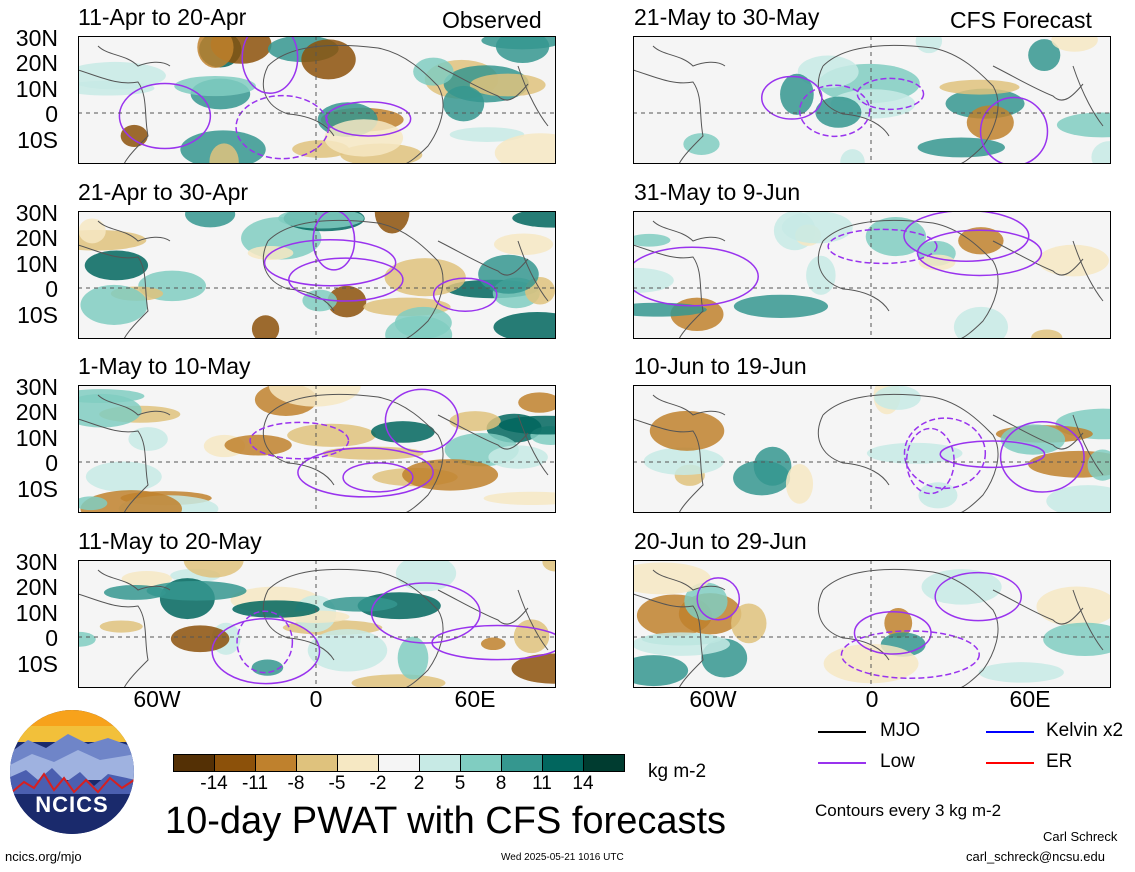 This screenshot has height=872, width=1135. I want to click on colorbar-tick-label: 8, so click(501, 783).